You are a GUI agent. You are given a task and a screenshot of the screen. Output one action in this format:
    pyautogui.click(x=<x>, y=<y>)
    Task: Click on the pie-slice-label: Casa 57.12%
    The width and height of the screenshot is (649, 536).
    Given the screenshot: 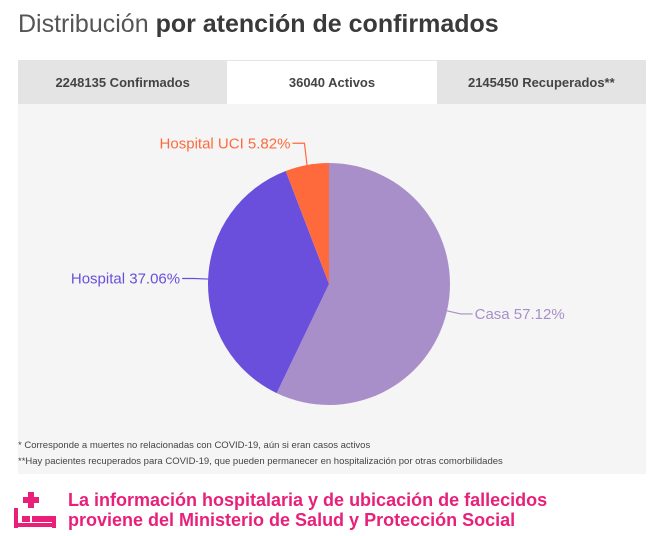 What is the action you would take?
    pyautogui.click(x=520, y=314)
    